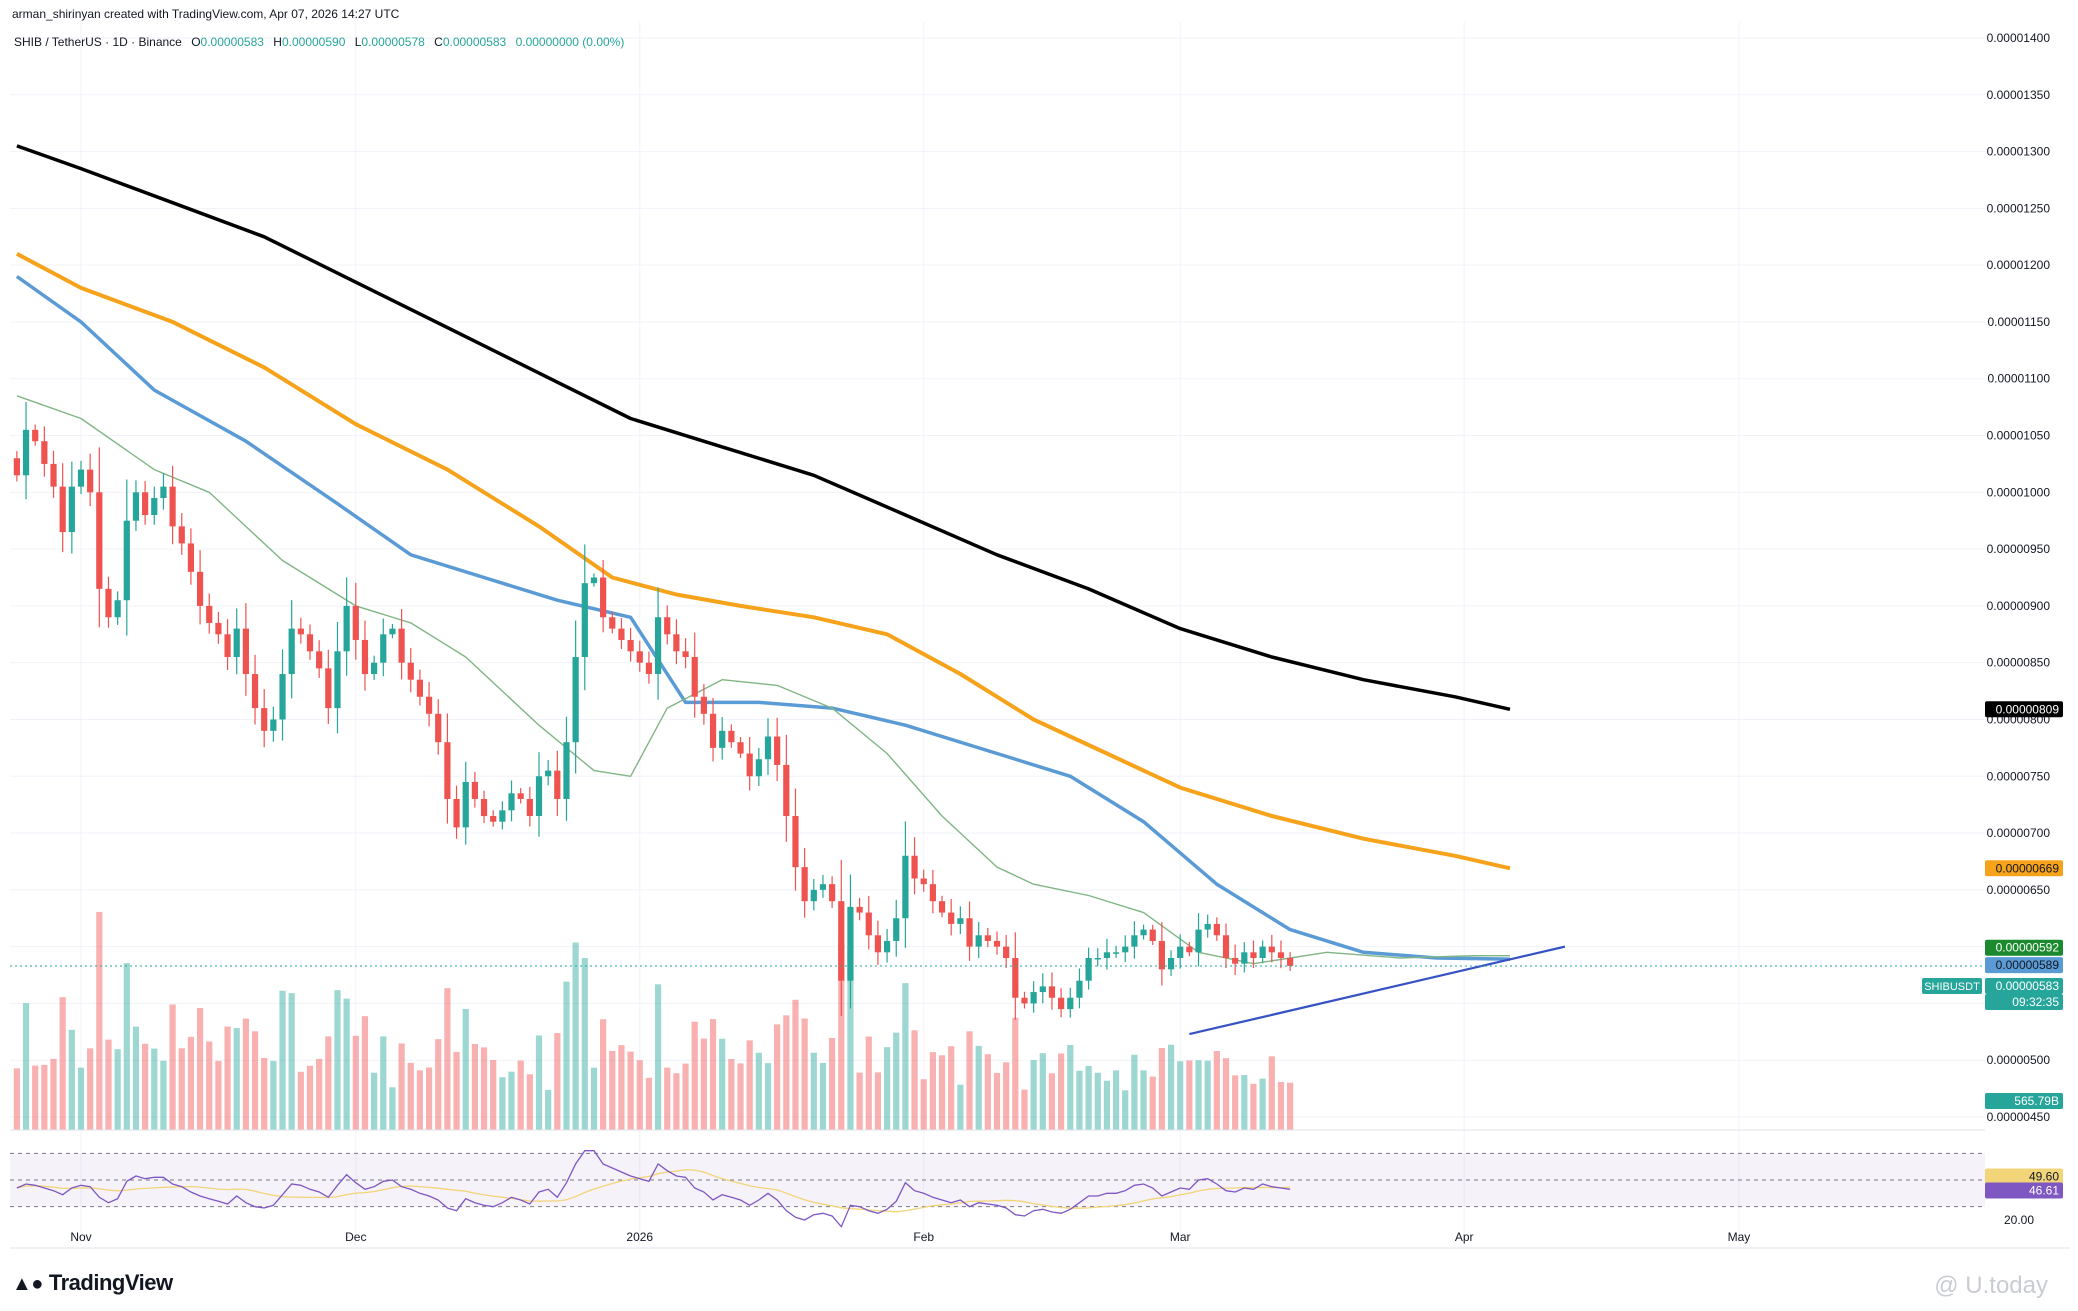  What do you see at coordinates (92, 1282) in the screenshot?
I see `tradingview-logo: ▲● TradingView` at bounding box center [92, 1282].